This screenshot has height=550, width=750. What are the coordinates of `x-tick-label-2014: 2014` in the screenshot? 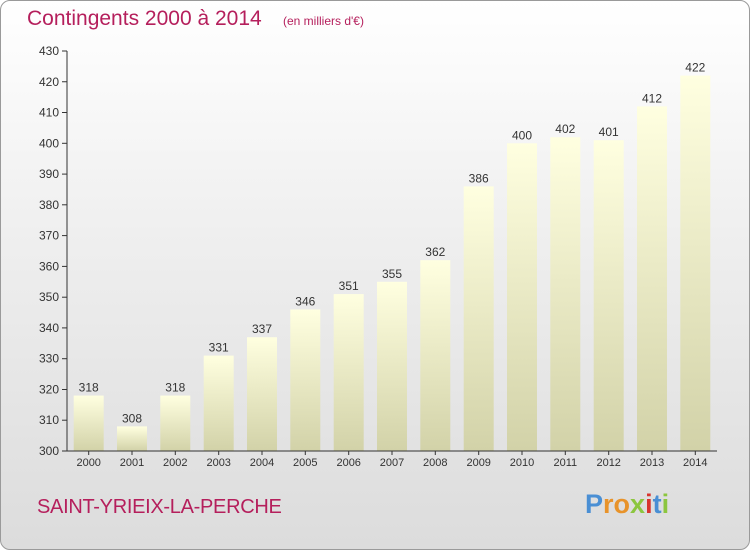 It's located at (695, 463).